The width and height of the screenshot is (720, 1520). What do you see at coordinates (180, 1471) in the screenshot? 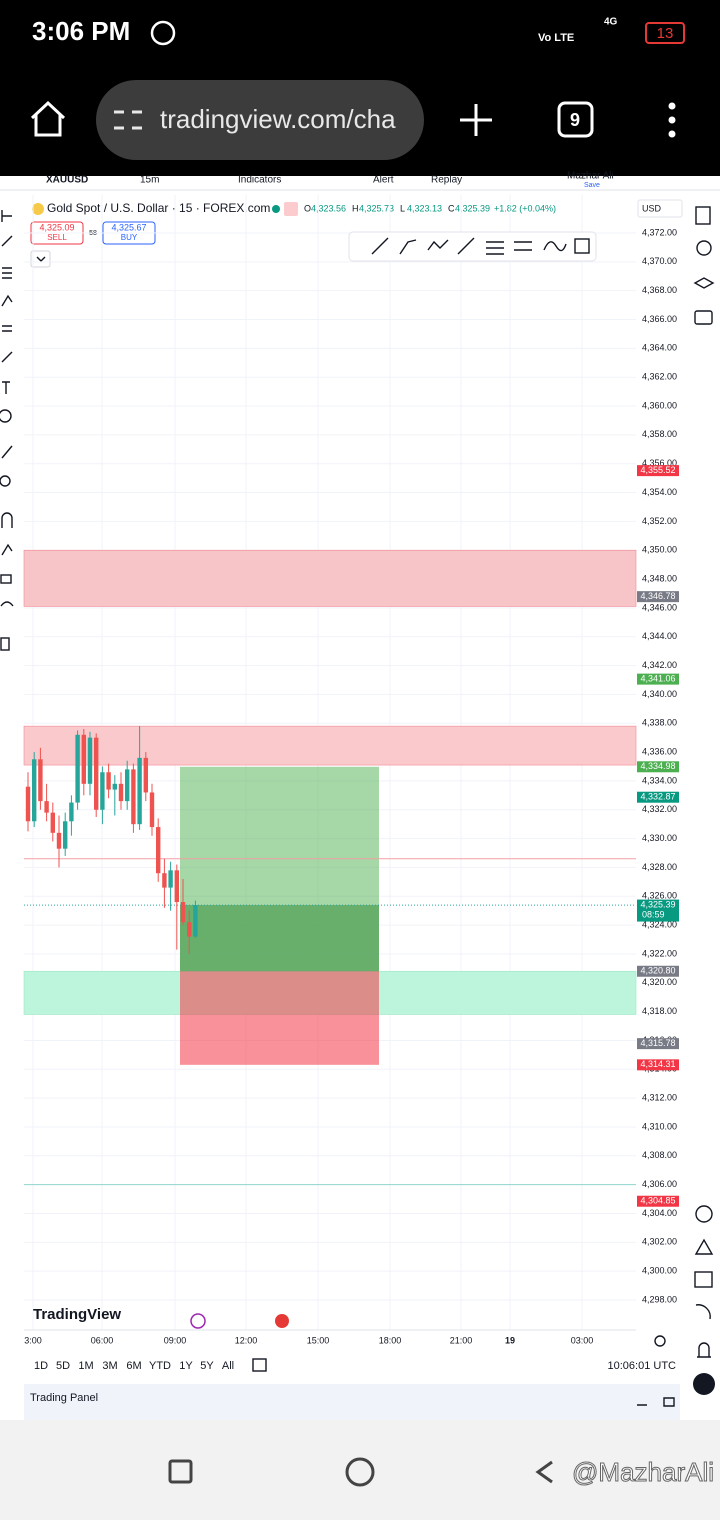
I see `recents-button` at bounding box center [180, 1471].